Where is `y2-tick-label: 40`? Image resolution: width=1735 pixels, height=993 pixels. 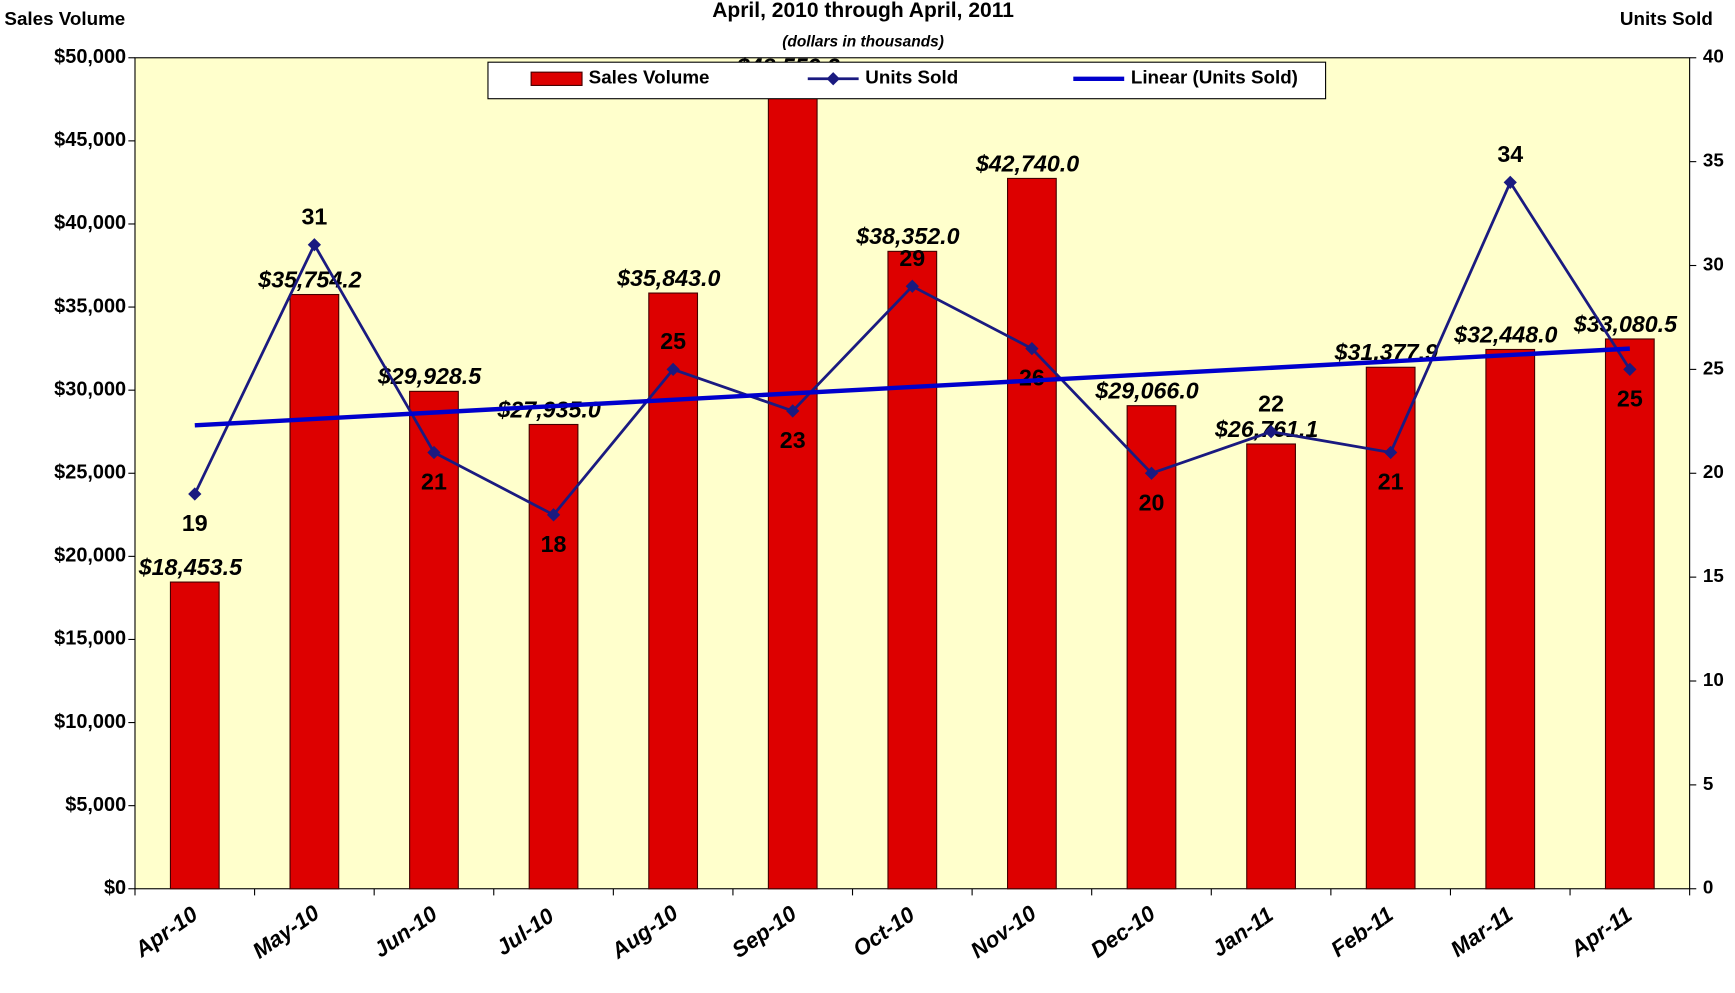
y2-tick-label: 40 is located at coordinates (1713, 56).